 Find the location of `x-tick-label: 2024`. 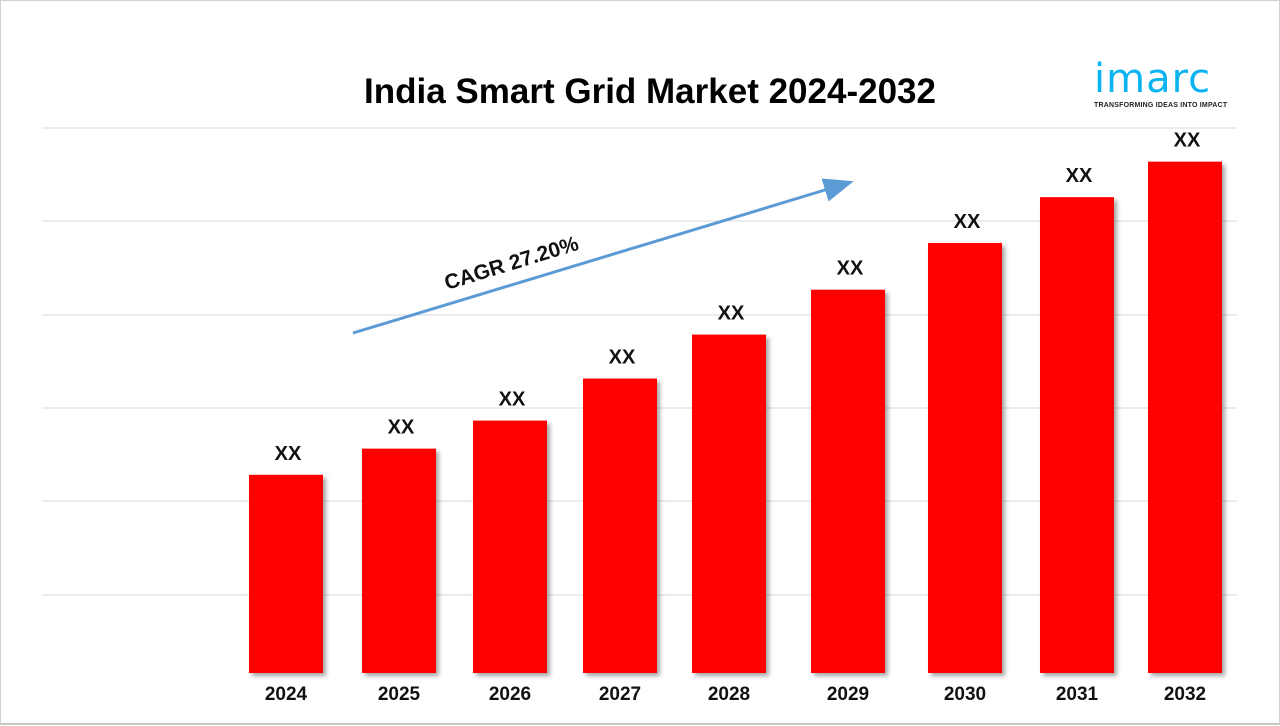

x-tick-label: 2024 is located at coordinates (286, 694).